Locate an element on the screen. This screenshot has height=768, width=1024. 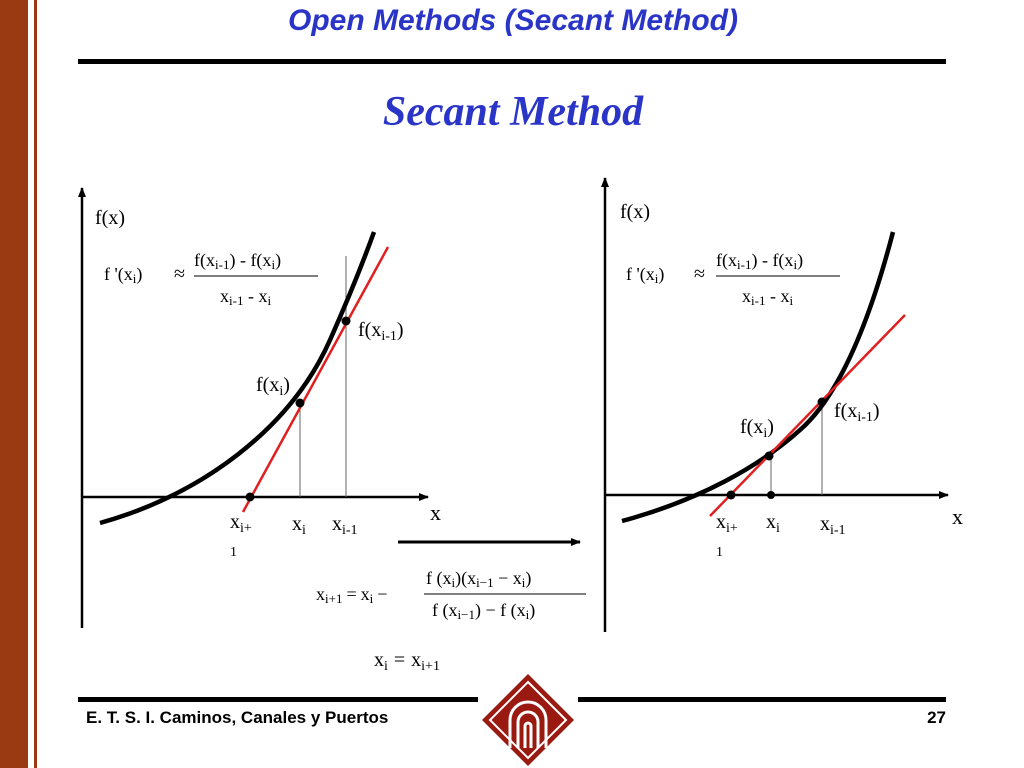
side-line is located at coordinates (35, 384).